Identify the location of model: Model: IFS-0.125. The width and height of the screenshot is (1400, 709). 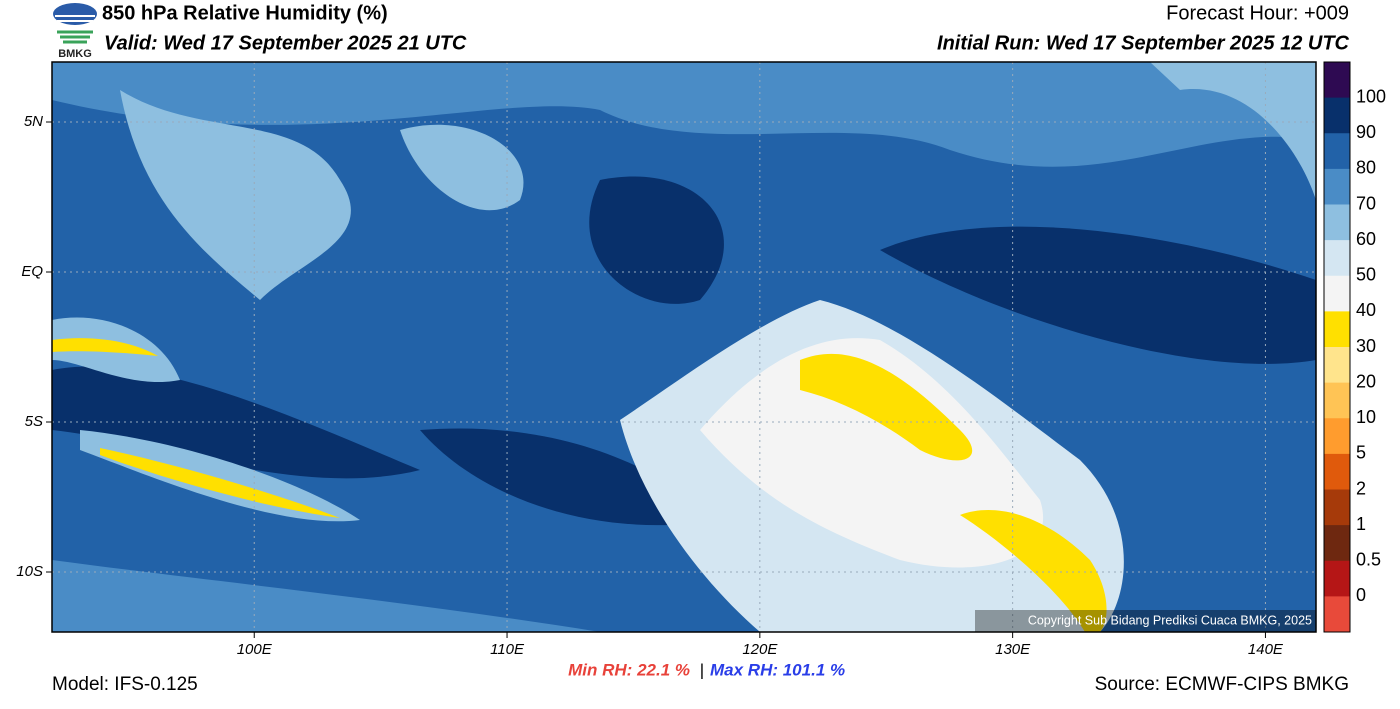
(125, 684).